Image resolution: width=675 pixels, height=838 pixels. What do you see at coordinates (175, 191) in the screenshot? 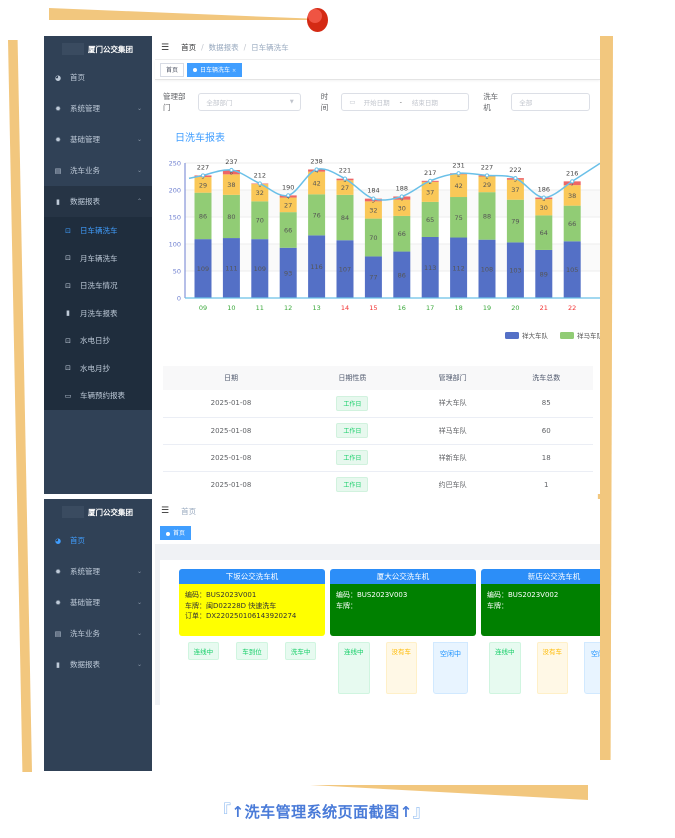
I see `y-tick-label: 200` at bounding box center [175, 191].